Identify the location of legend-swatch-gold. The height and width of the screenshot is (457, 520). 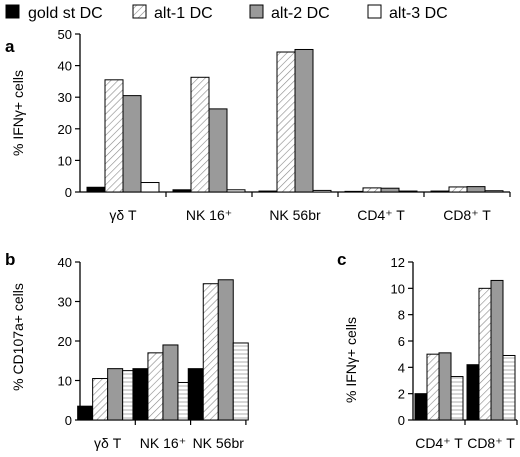
(12, 11).